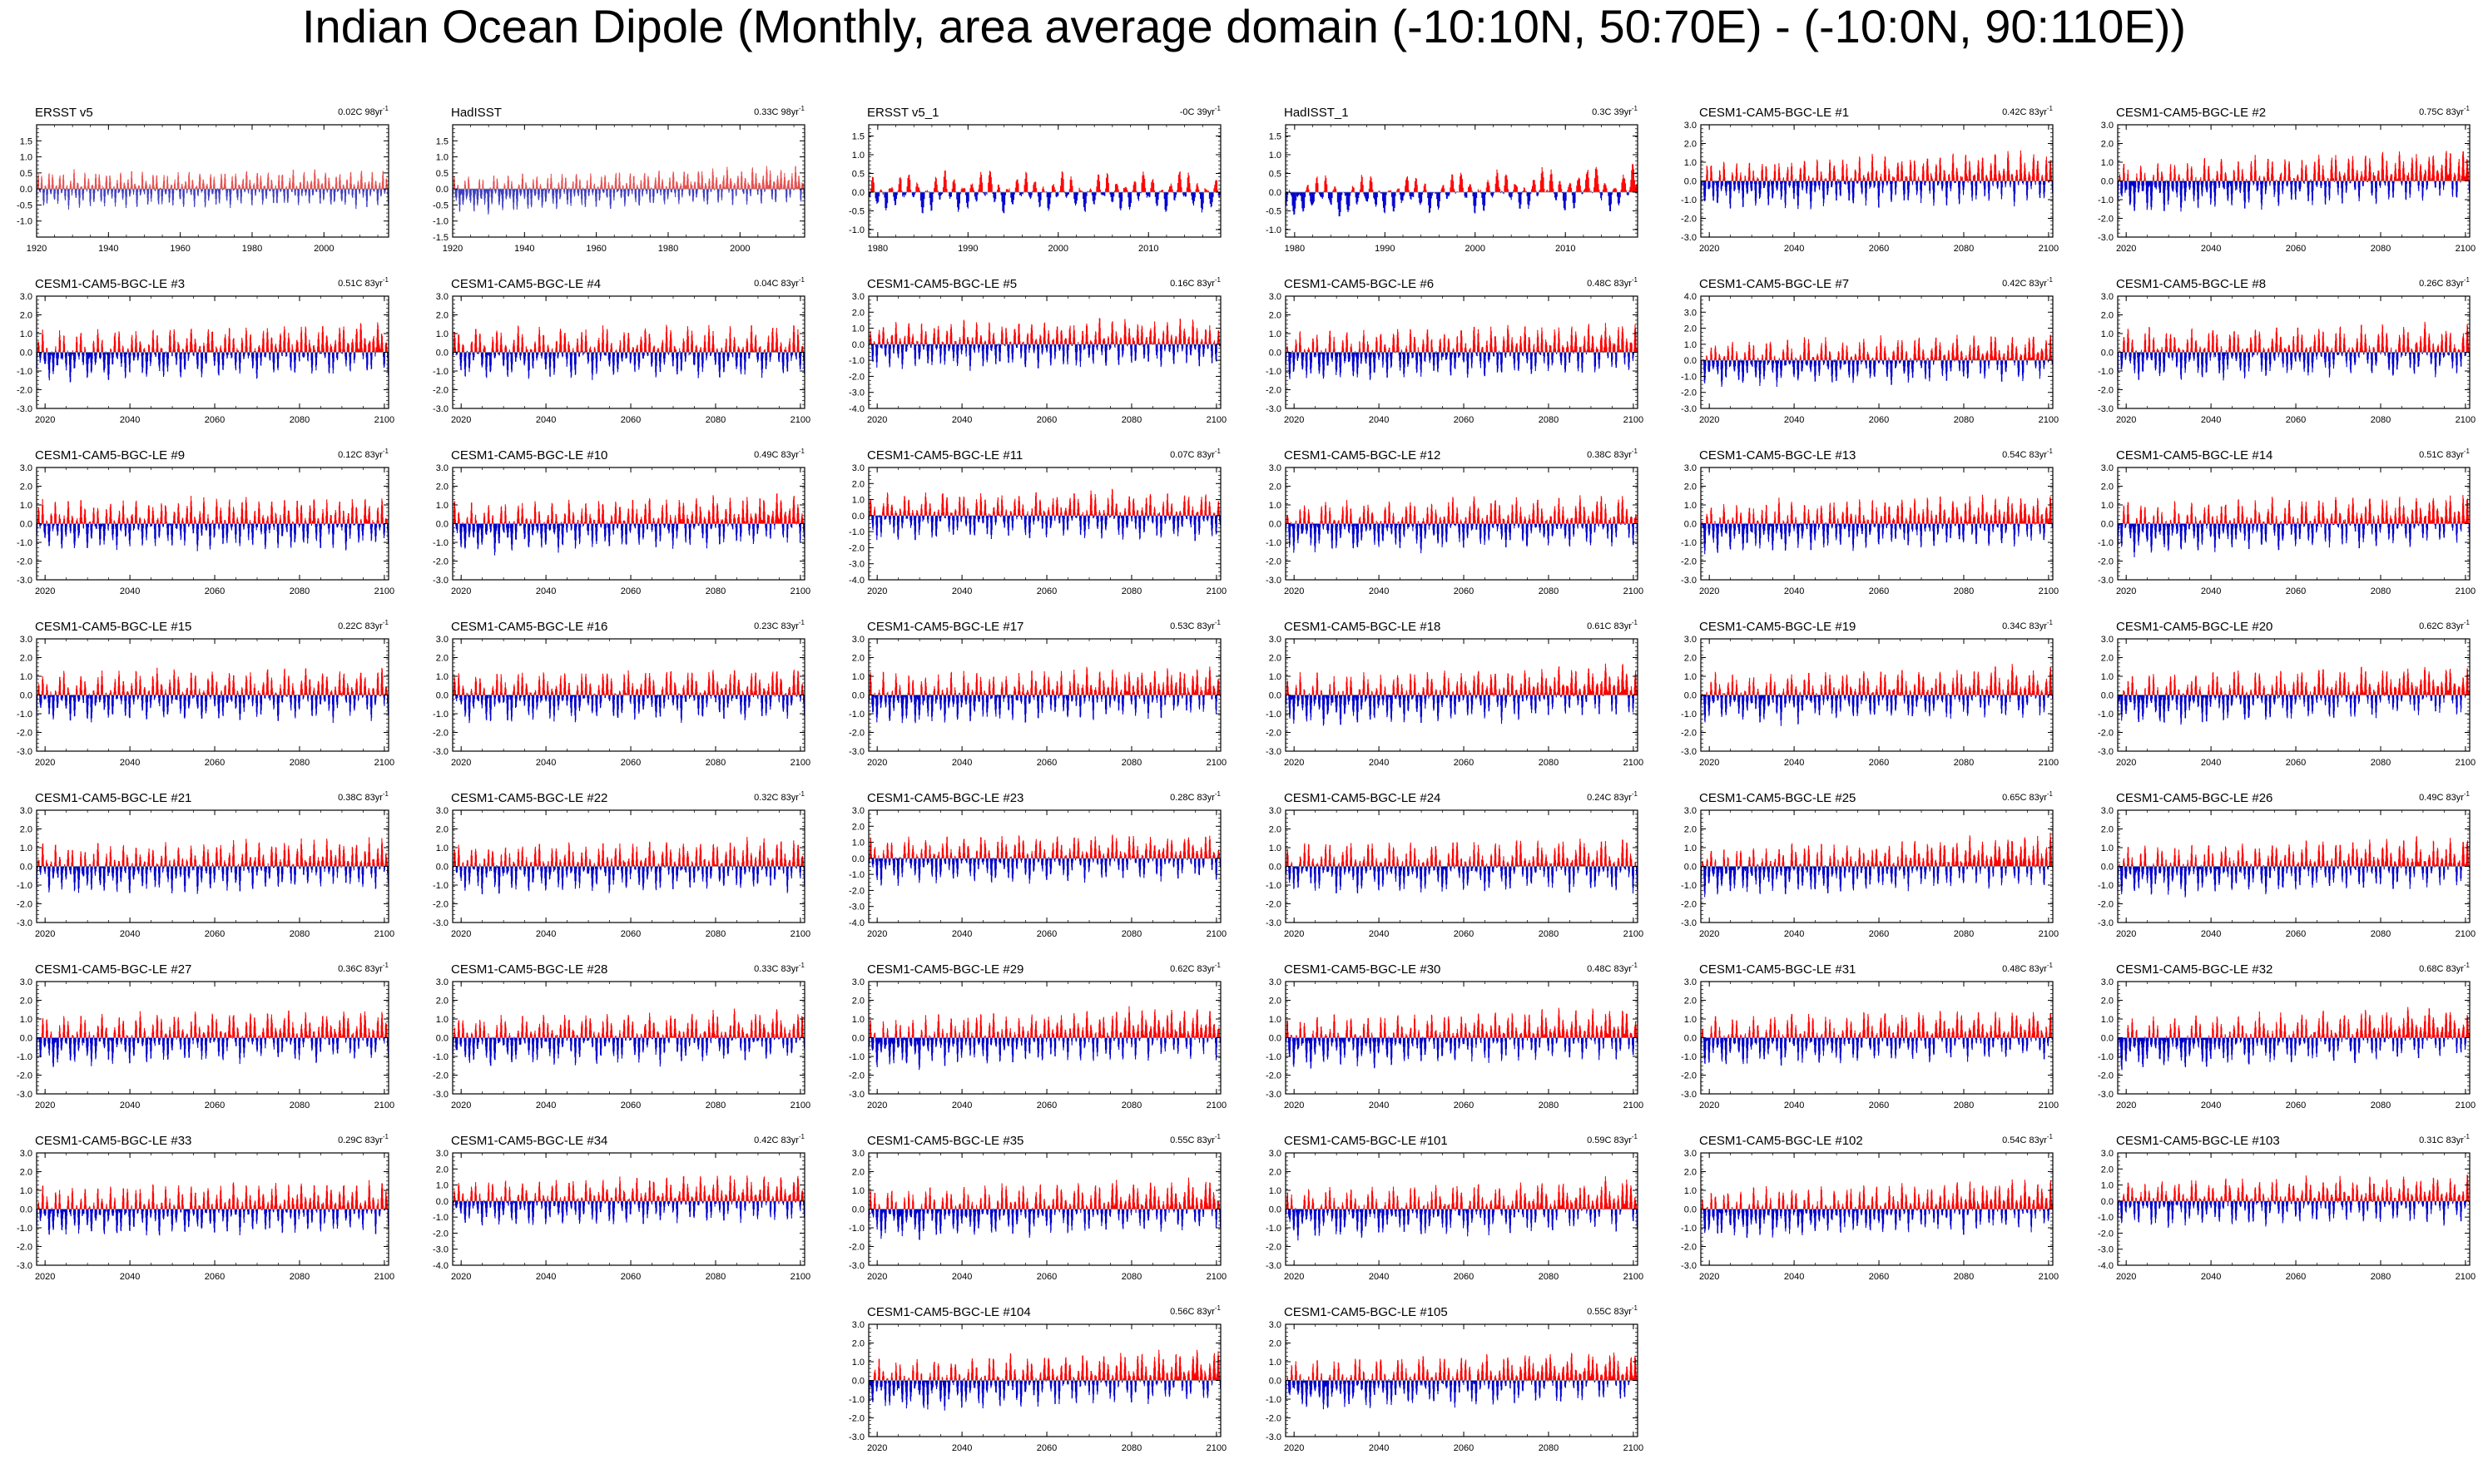 The height and width of the screenshot is (1484, 2488). What do you see at coordinates (1774, 113) in the screenshot?
I see `panel-title: CESM1-CAM5-BGC-LE #1` at bounding box center [1774, 113].